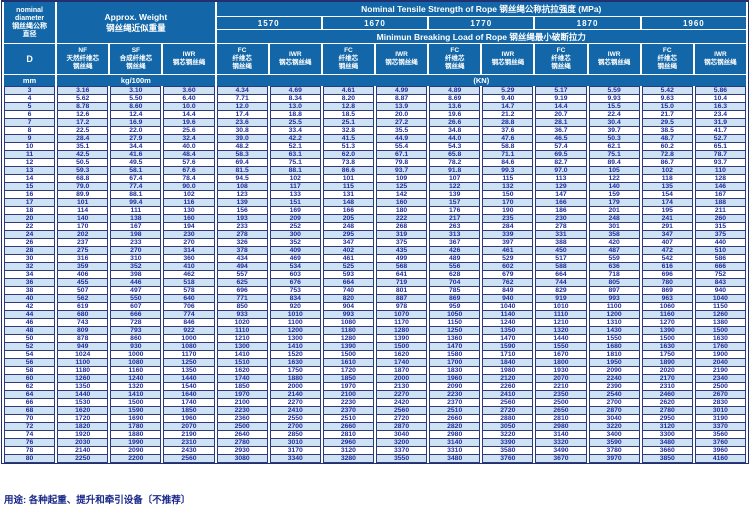 Image resolution: width=750 pixels, height=511 pixels. What do you see at coordinates (720, 283) in the screenshot?
I see `value-cell: 843` at bounding box center [720, 283].